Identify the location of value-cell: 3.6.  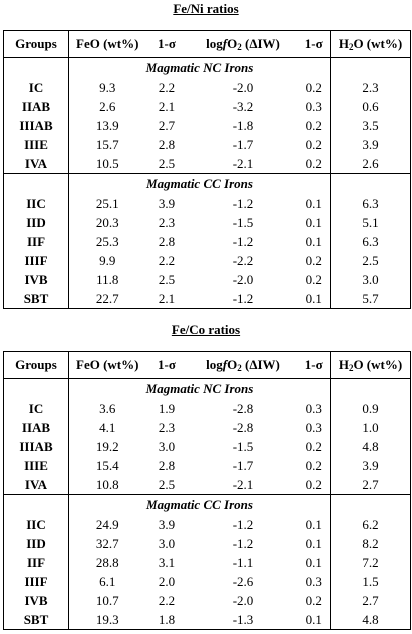
(107, 408).